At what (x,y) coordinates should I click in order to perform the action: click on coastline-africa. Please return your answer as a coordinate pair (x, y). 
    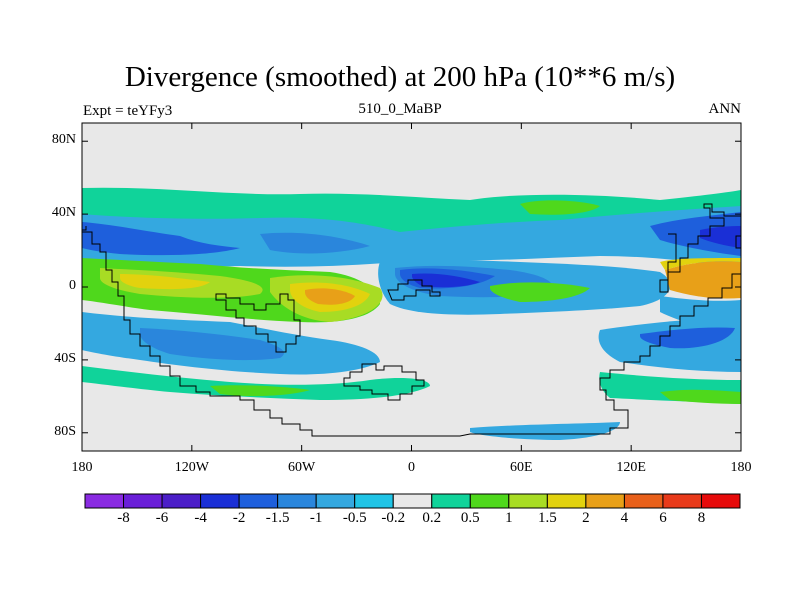
    Looking at the image, I should click on (384, 382).